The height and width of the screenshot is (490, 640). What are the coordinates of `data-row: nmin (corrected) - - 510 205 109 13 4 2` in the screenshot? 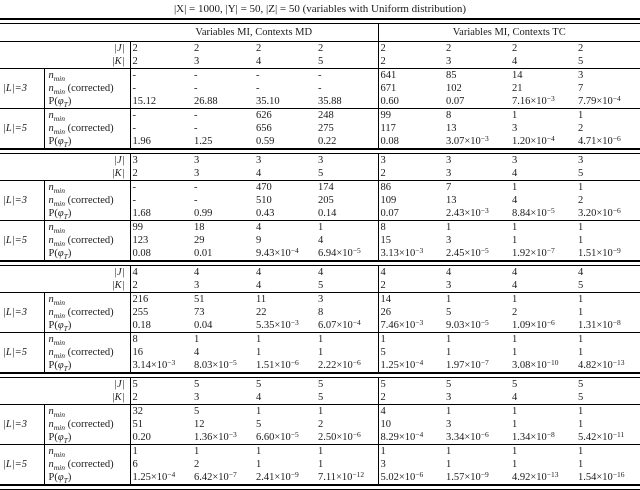 It's located at (320, 201).